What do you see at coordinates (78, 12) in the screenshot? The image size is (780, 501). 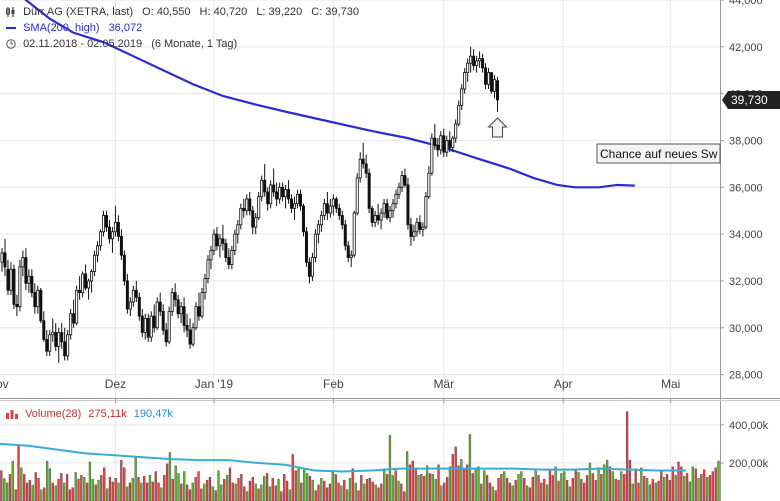 I see `instrument-name: Dürr AG (XETRA, last)` at bounding box center [78, 12].